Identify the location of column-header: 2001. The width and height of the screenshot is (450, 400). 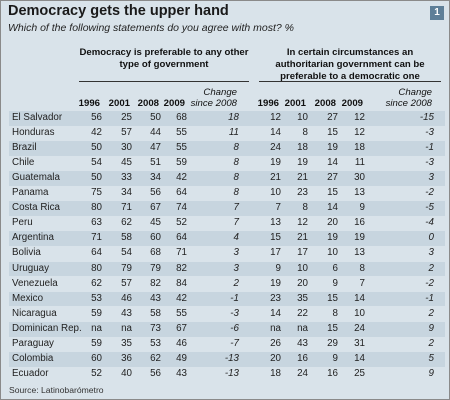
(295, 103).